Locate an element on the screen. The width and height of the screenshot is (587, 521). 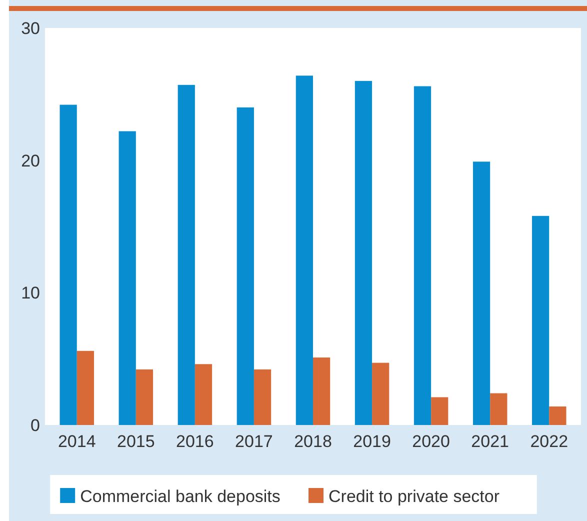
x-tick-label: 2016 is located at coordinates (195, 441).